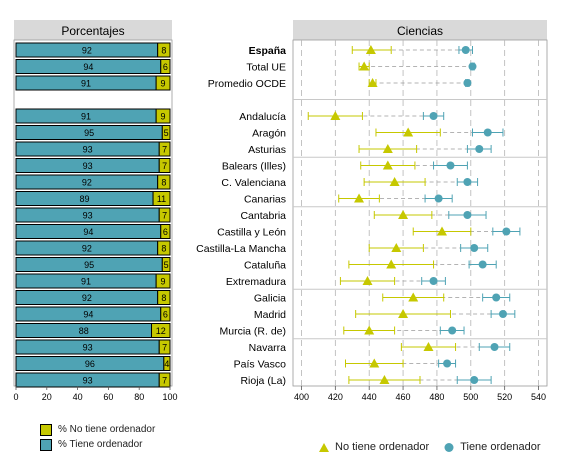 The image size is (567, 472). What do you see at coordinates (382, 447) in the screenshot?
I see `legend-label-triangle: No tiene ordenador` at bounding box center [382, 447].